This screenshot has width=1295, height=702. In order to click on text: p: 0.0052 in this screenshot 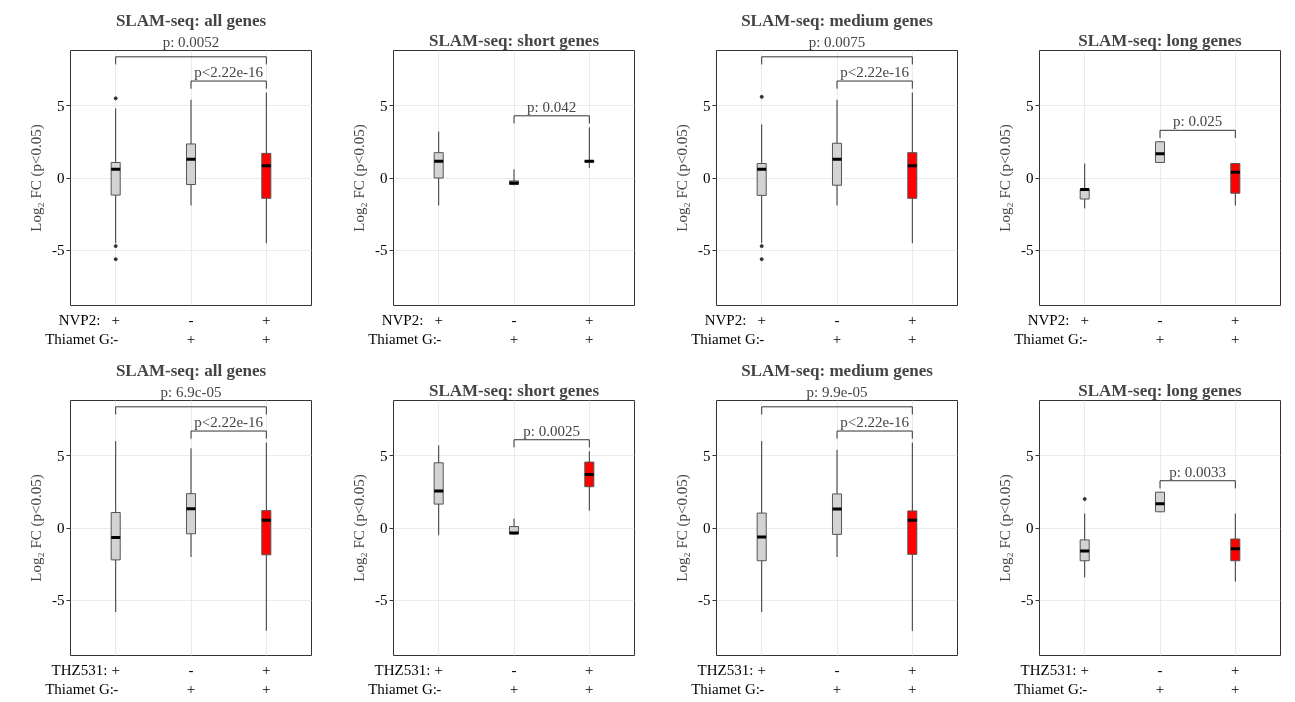, I will do `click(191, 41)`.